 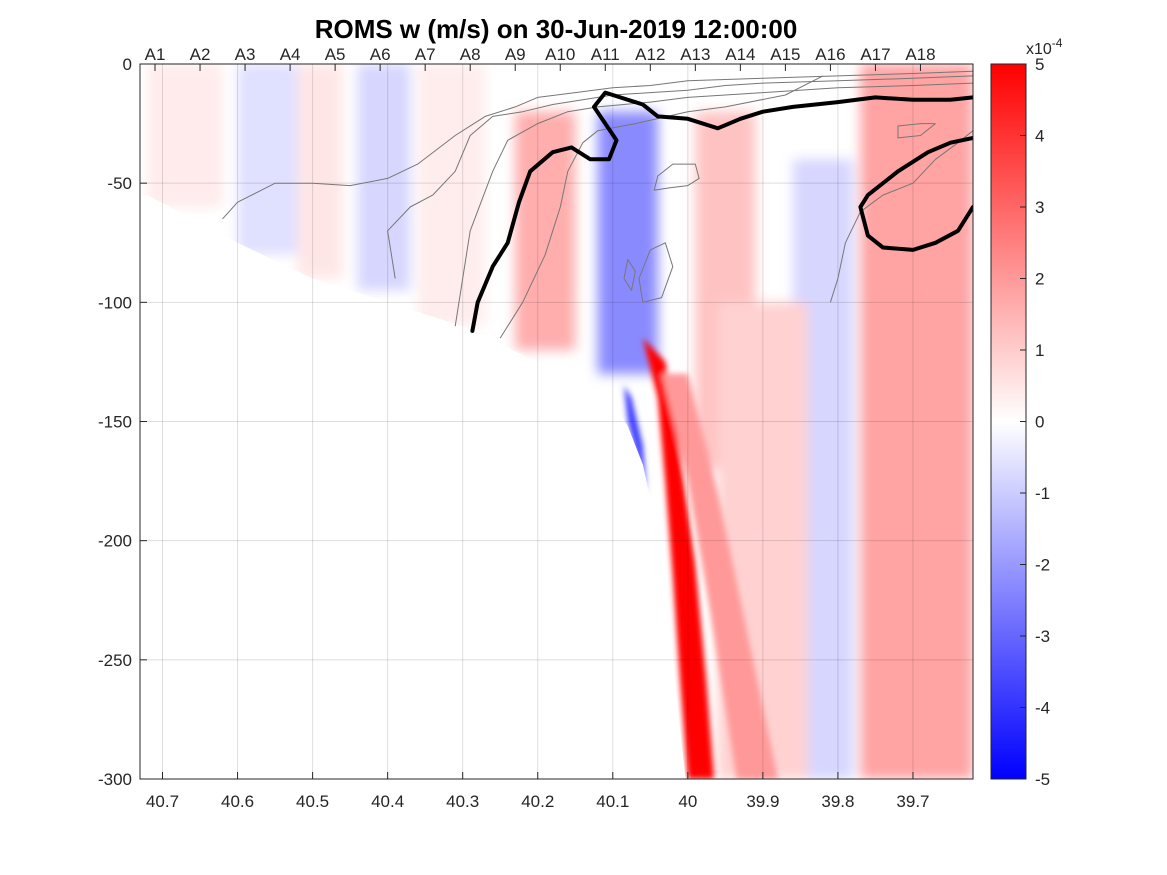 I want to click on station-label: A13, so click(x=695, y=54).